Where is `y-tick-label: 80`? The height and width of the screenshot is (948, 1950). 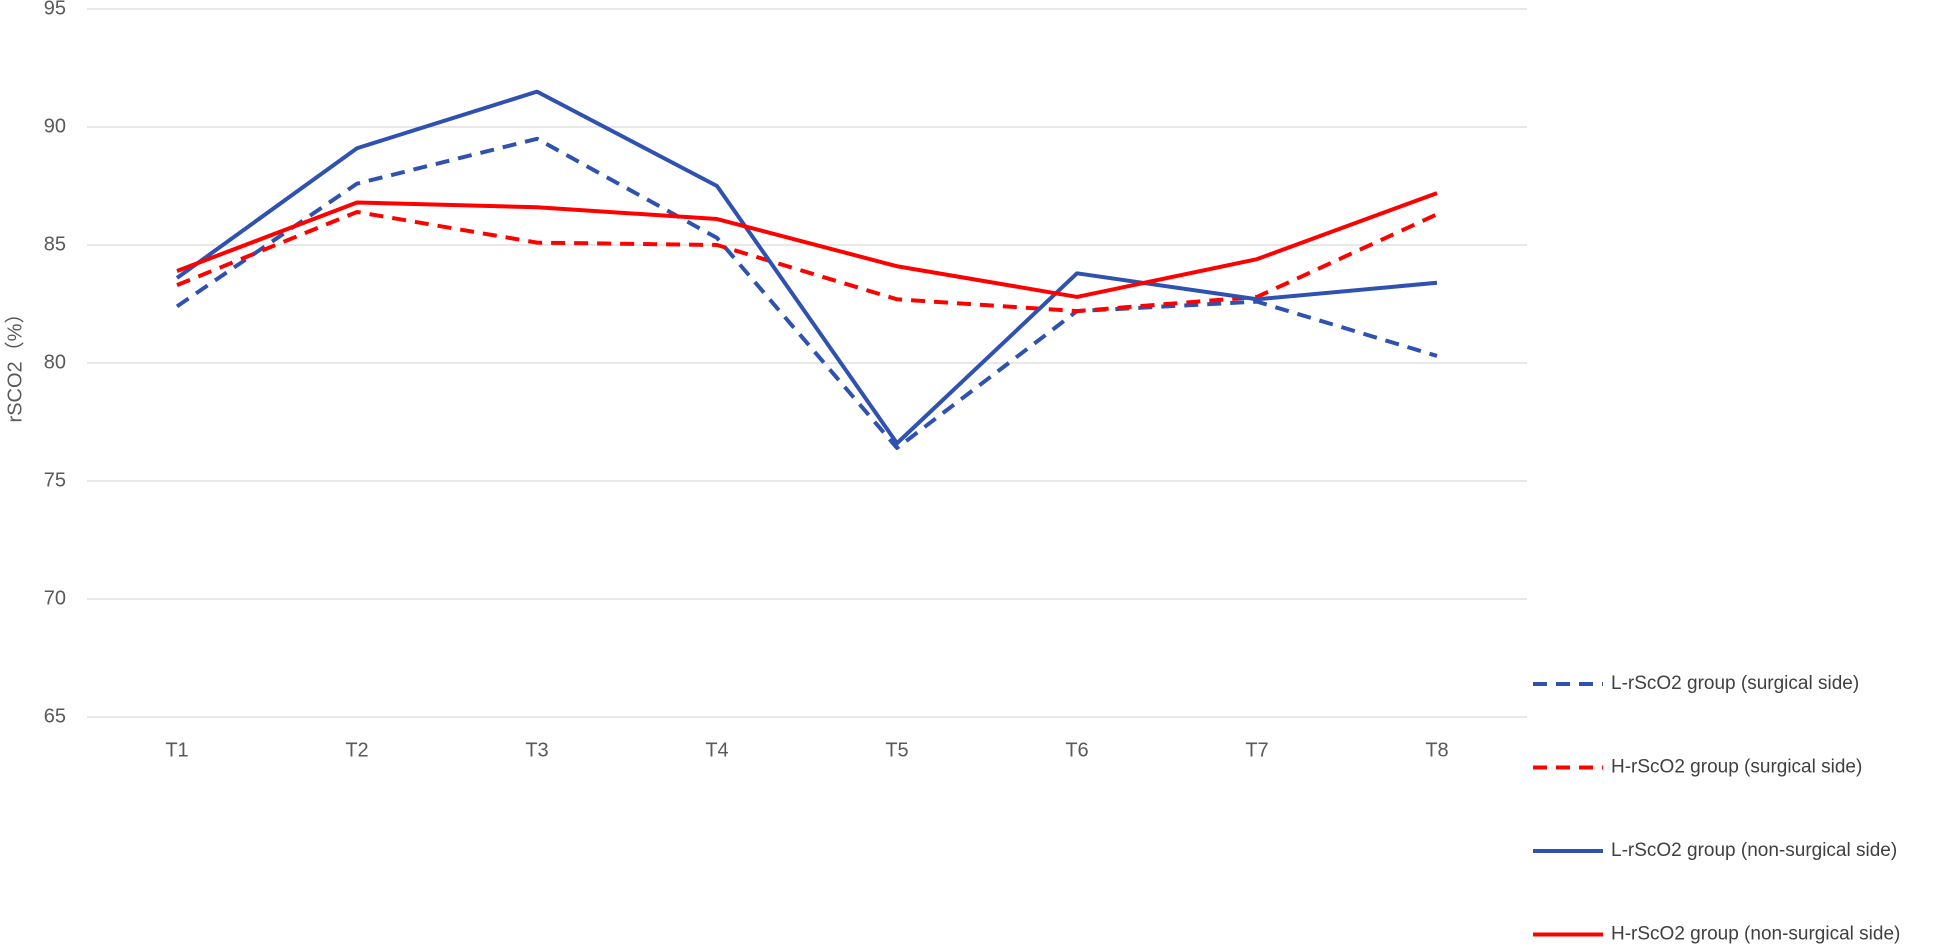 y-tick-label: 80 is located at coordinates (55, 362).